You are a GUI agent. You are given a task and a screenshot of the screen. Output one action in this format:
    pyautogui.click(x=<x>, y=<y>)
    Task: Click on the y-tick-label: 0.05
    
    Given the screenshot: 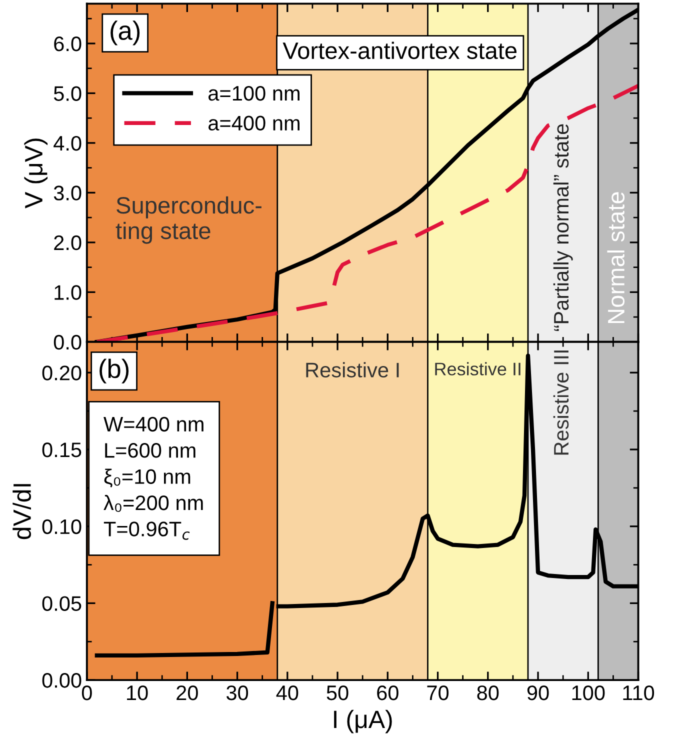 What is the action you would take?
    pyautogui.click(x=62, y=603)
    